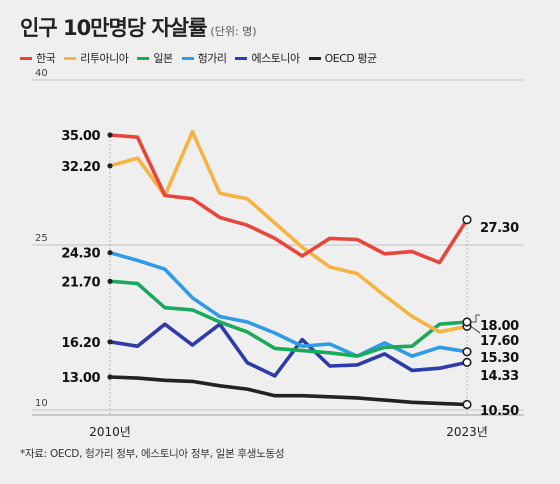  What do you see at coordinates (80, 282) in the screenshot?
I see `start-value-label: 21.70` at bounding box center [80, 282].